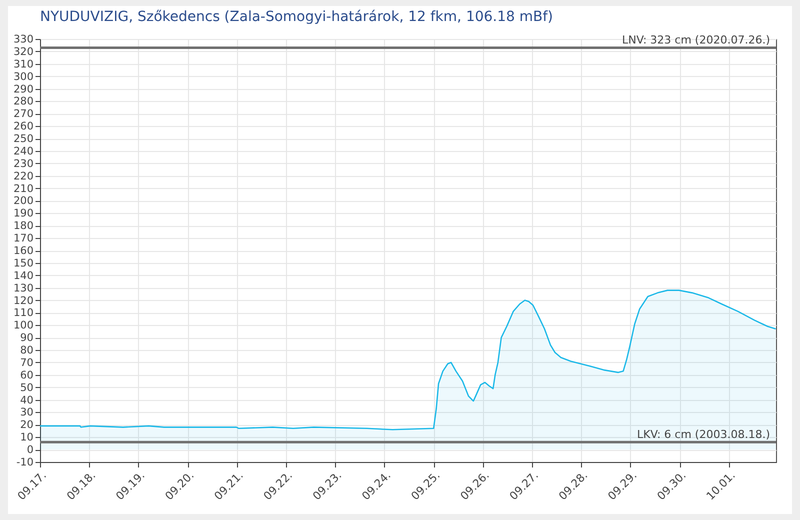 The width and height of the screenshot is (800, 520). Describe the element at coordinates (27, 412) in the screenshot. I see `y-tick-label: 30` at that location.